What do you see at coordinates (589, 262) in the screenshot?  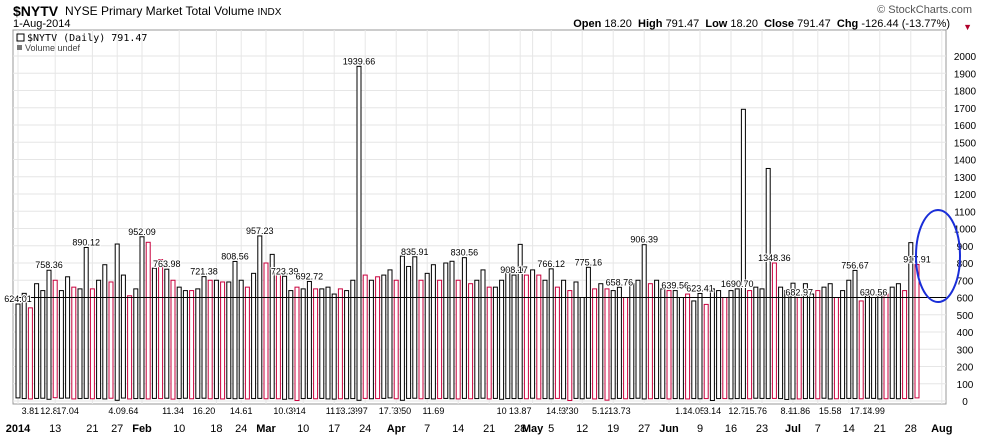 I see `bar-high-label: 775.16` at bounding box center [589, 262].